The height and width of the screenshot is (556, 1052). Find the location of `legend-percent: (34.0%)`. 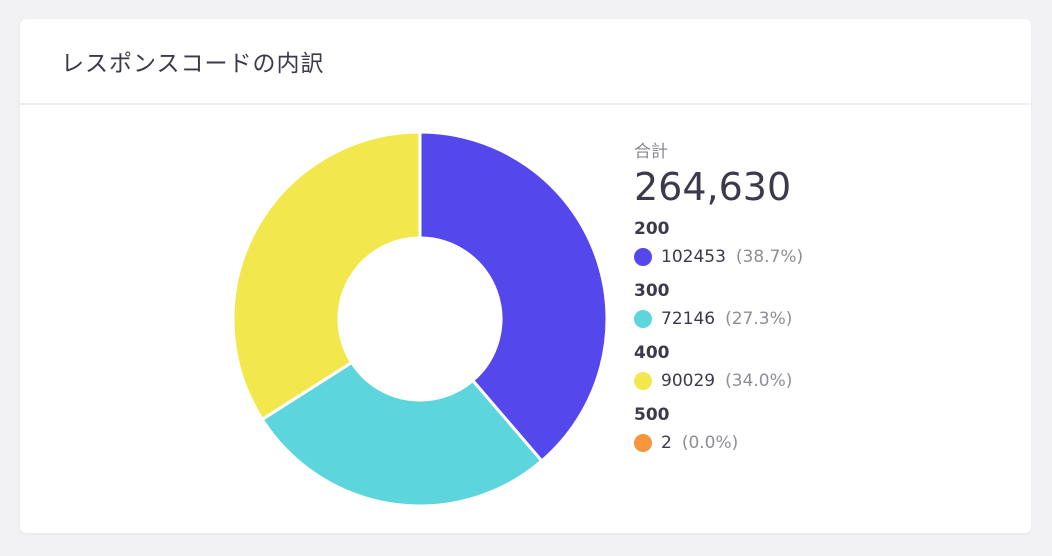

legend-percent: (34.0%) is located at coordinates (759, 381).